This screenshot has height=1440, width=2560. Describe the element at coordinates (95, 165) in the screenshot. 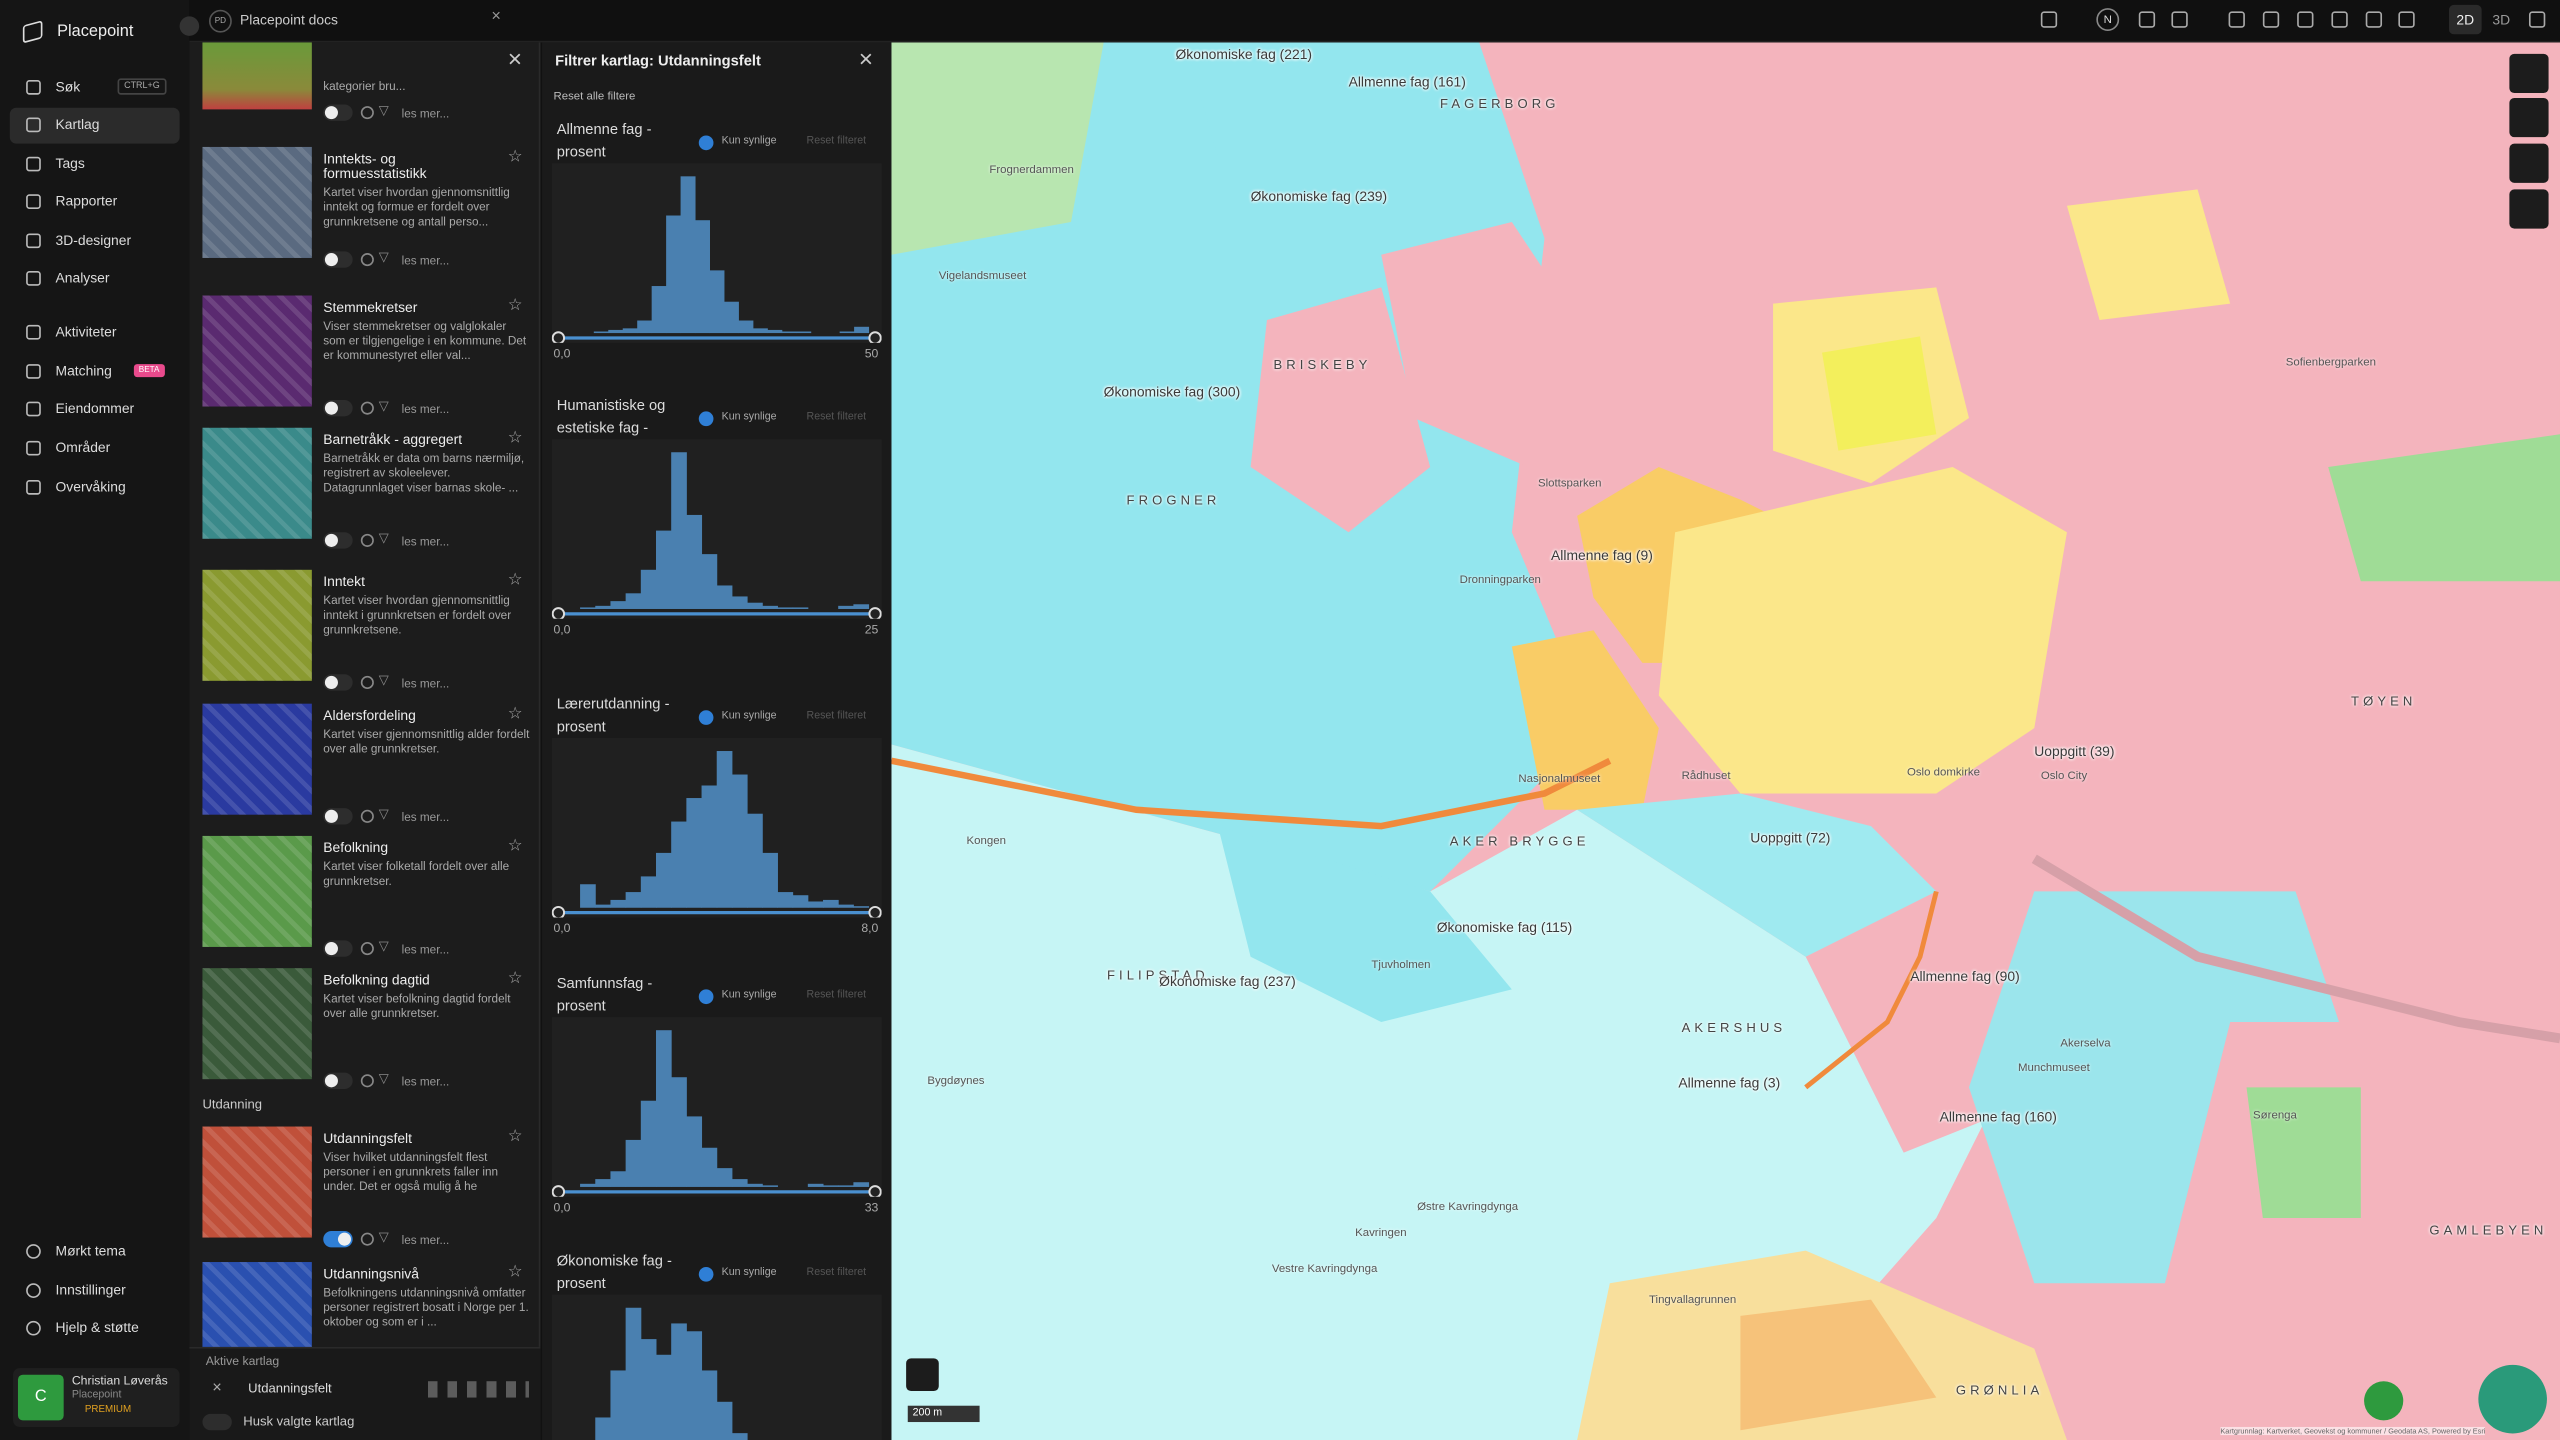

I see `nav-item: Tags` at that location.